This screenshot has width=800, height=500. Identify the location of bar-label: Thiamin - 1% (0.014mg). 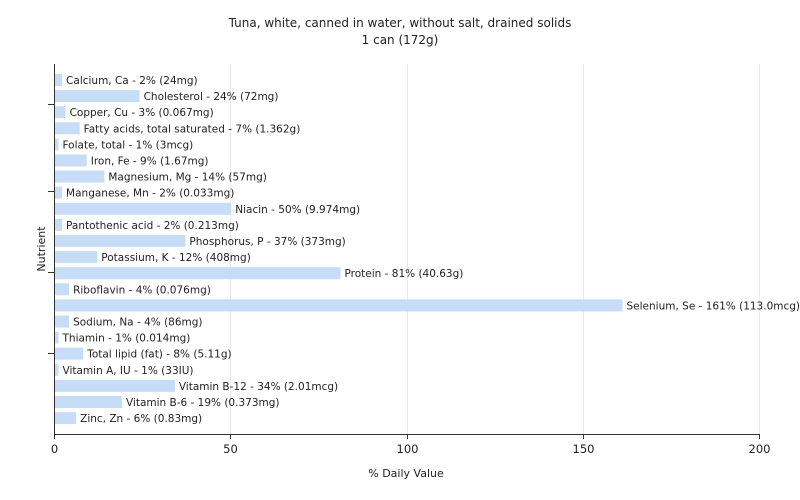
(126, 339).